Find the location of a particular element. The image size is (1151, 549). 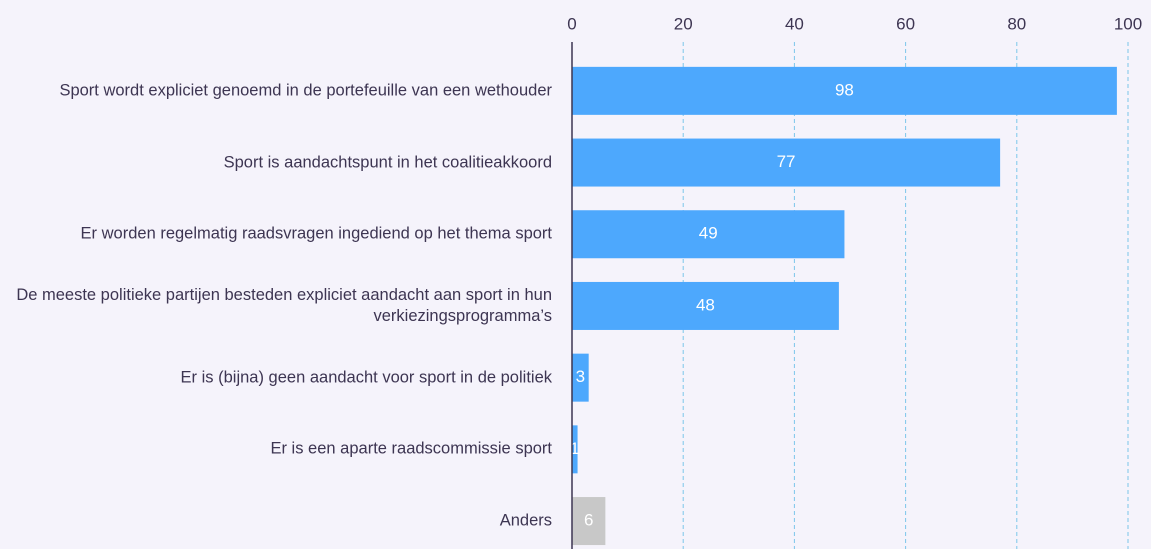

value-label: 3 is located at coordinates (580, 376).